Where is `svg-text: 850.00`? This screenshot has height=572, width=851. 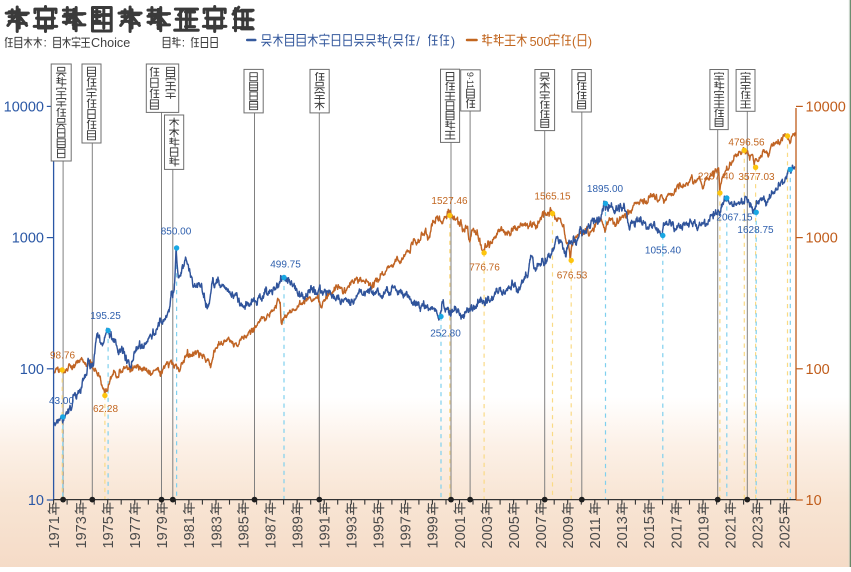 svg-text: 850.00 is located at coordinates (176, 232).